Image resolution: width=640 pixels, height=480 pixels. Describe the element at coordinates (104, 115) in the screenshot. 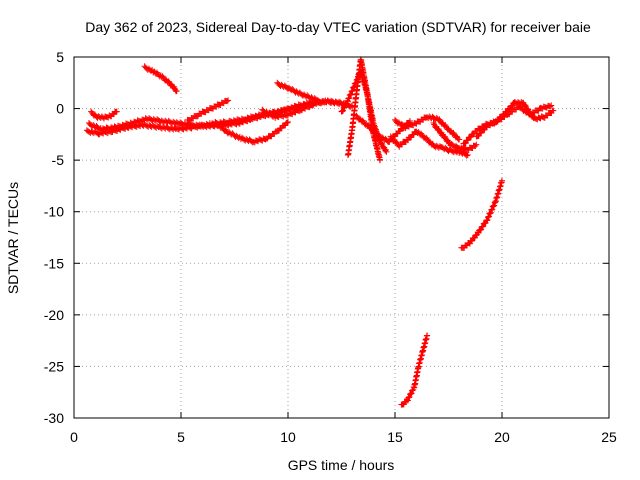

I see `series-arc-c` at that location.